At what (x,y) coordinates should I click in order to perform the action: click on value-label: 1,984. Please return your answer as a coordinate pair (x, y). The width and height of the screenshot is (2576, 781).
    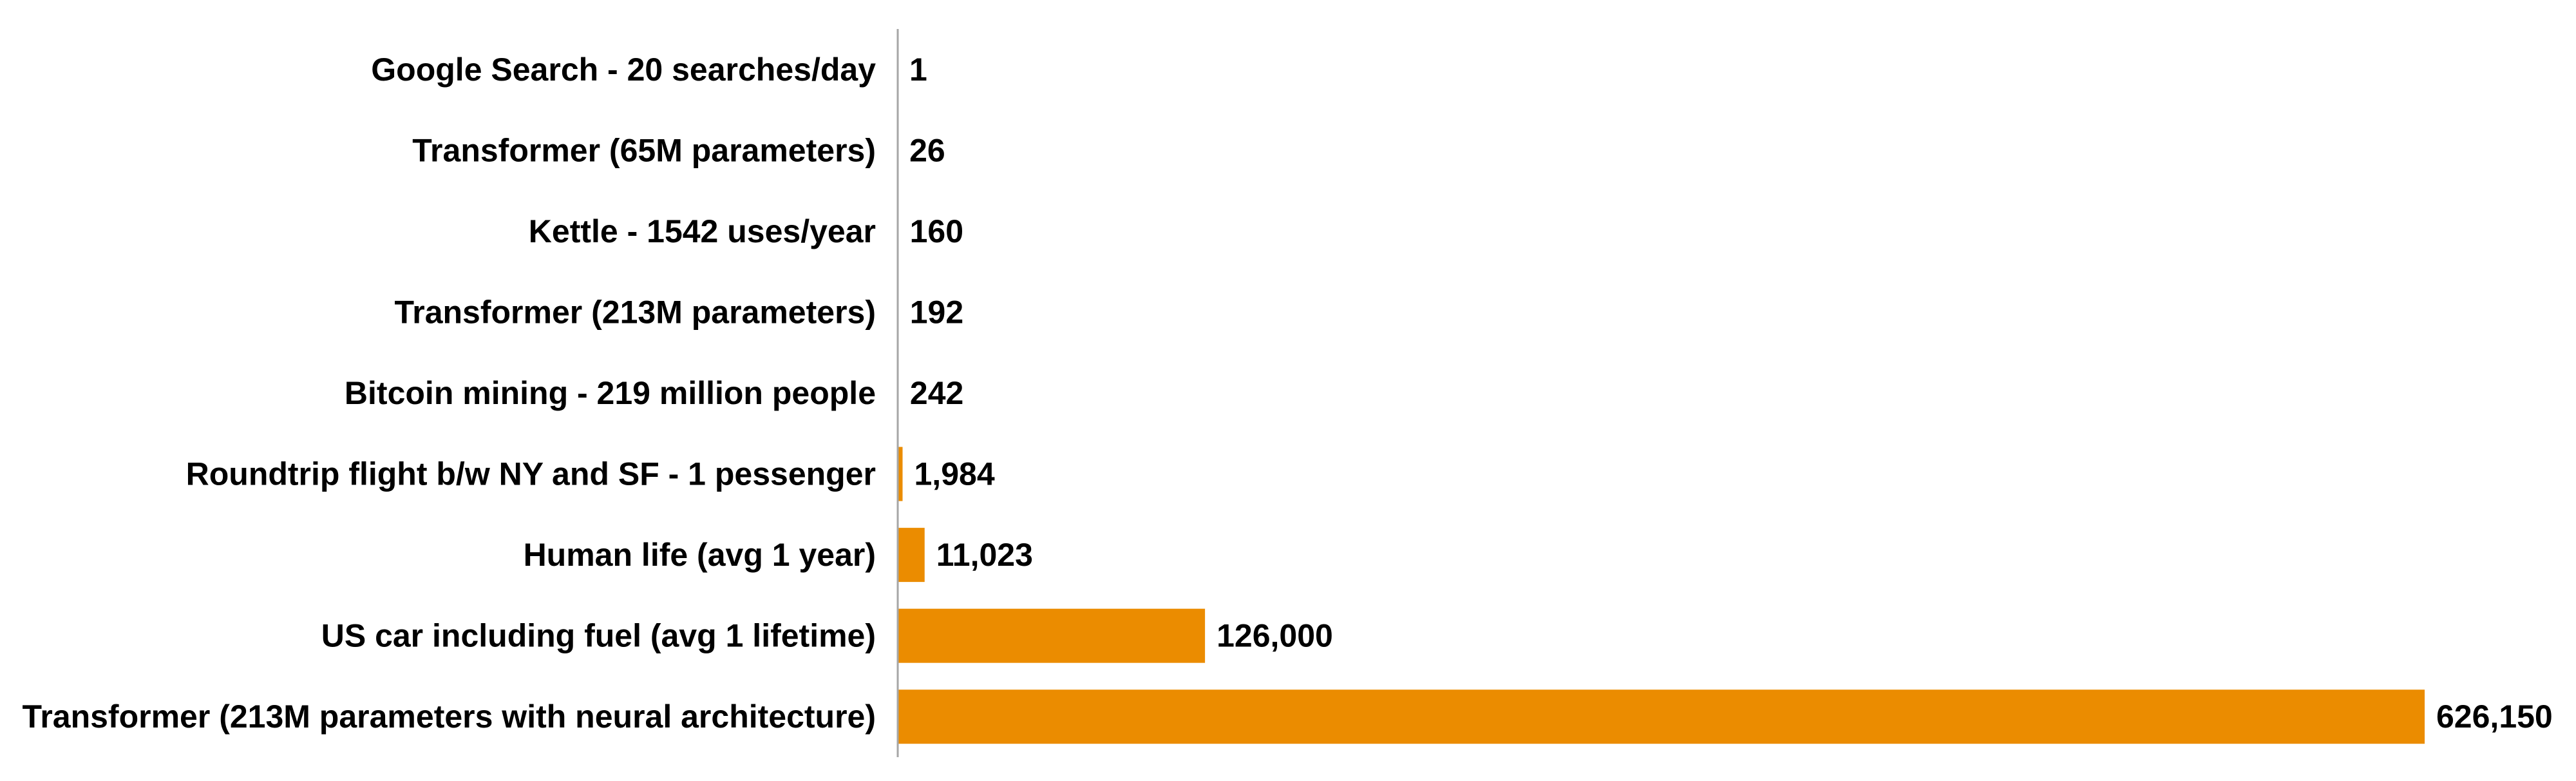
    Looking at the image, I should click on (954, 474).